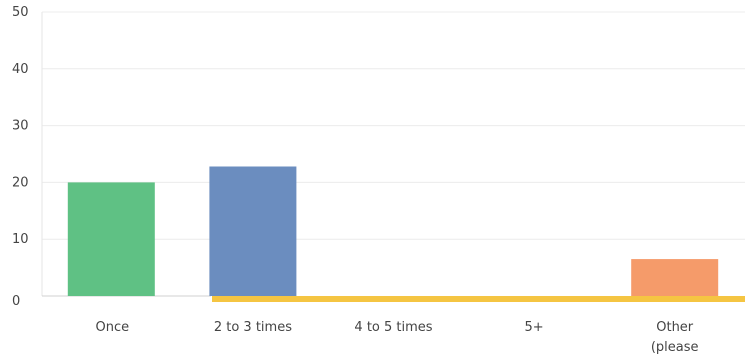 This screenshot has height=362, width=745. I want to click on x-category-label: 4 to 5 times, so click(393, 327).